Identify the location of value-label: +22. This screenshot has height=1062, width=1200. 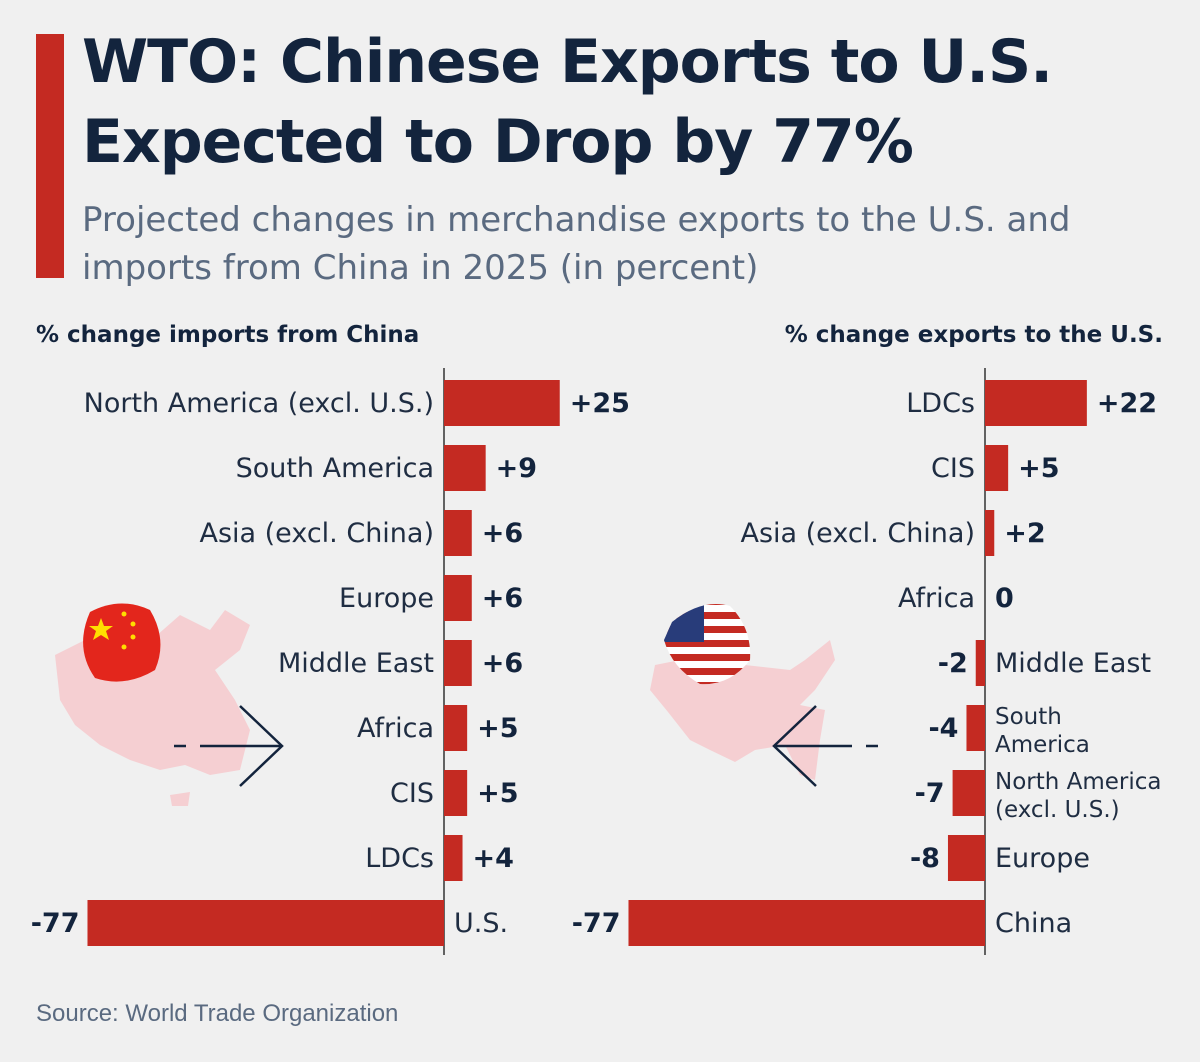
(1127, 403).